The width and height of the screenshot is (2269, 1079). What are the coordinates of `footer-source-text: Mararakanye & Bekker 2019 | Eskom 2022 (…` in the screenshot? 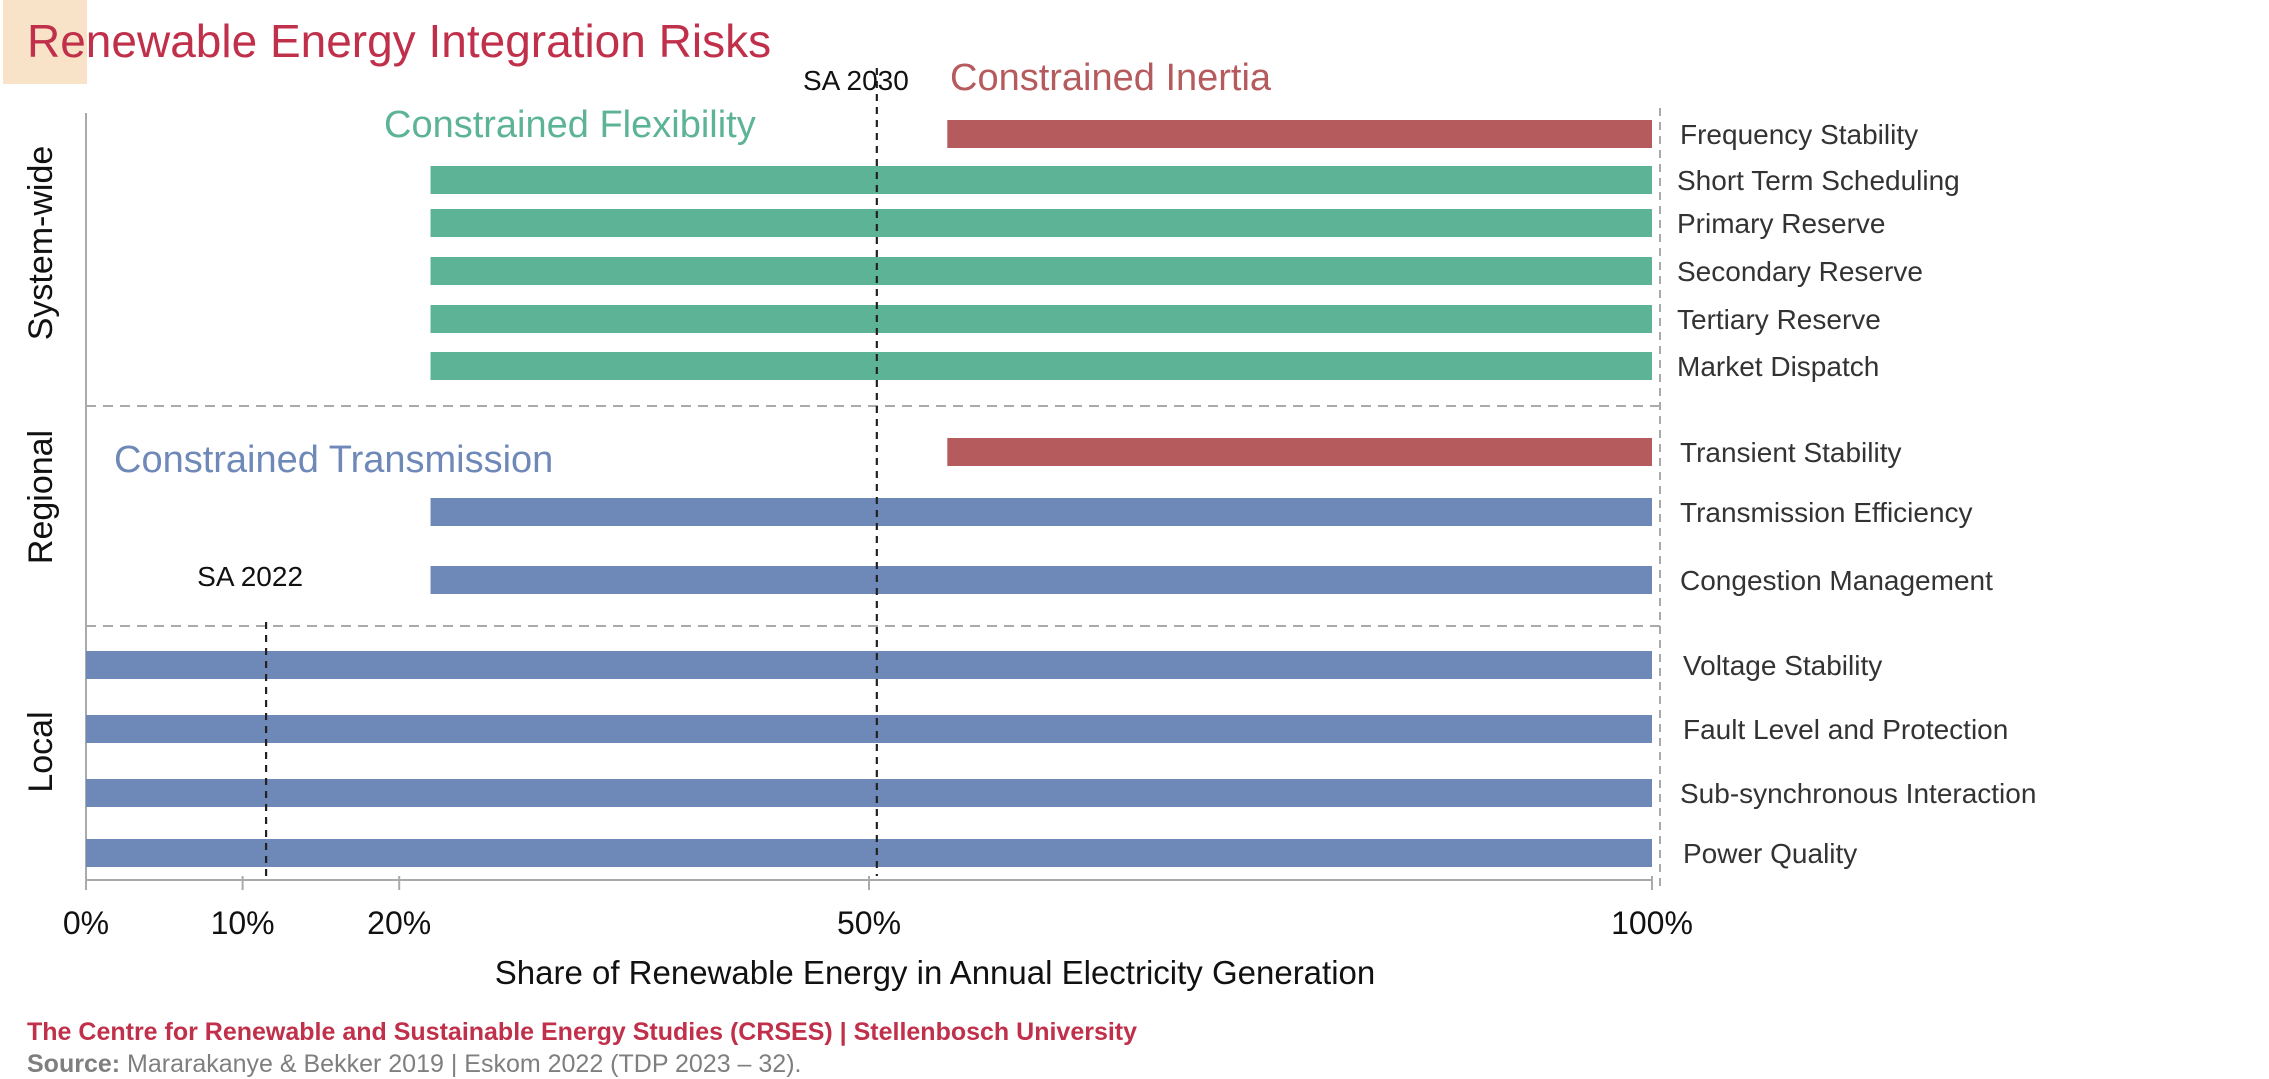 It's located at (464, 1064).